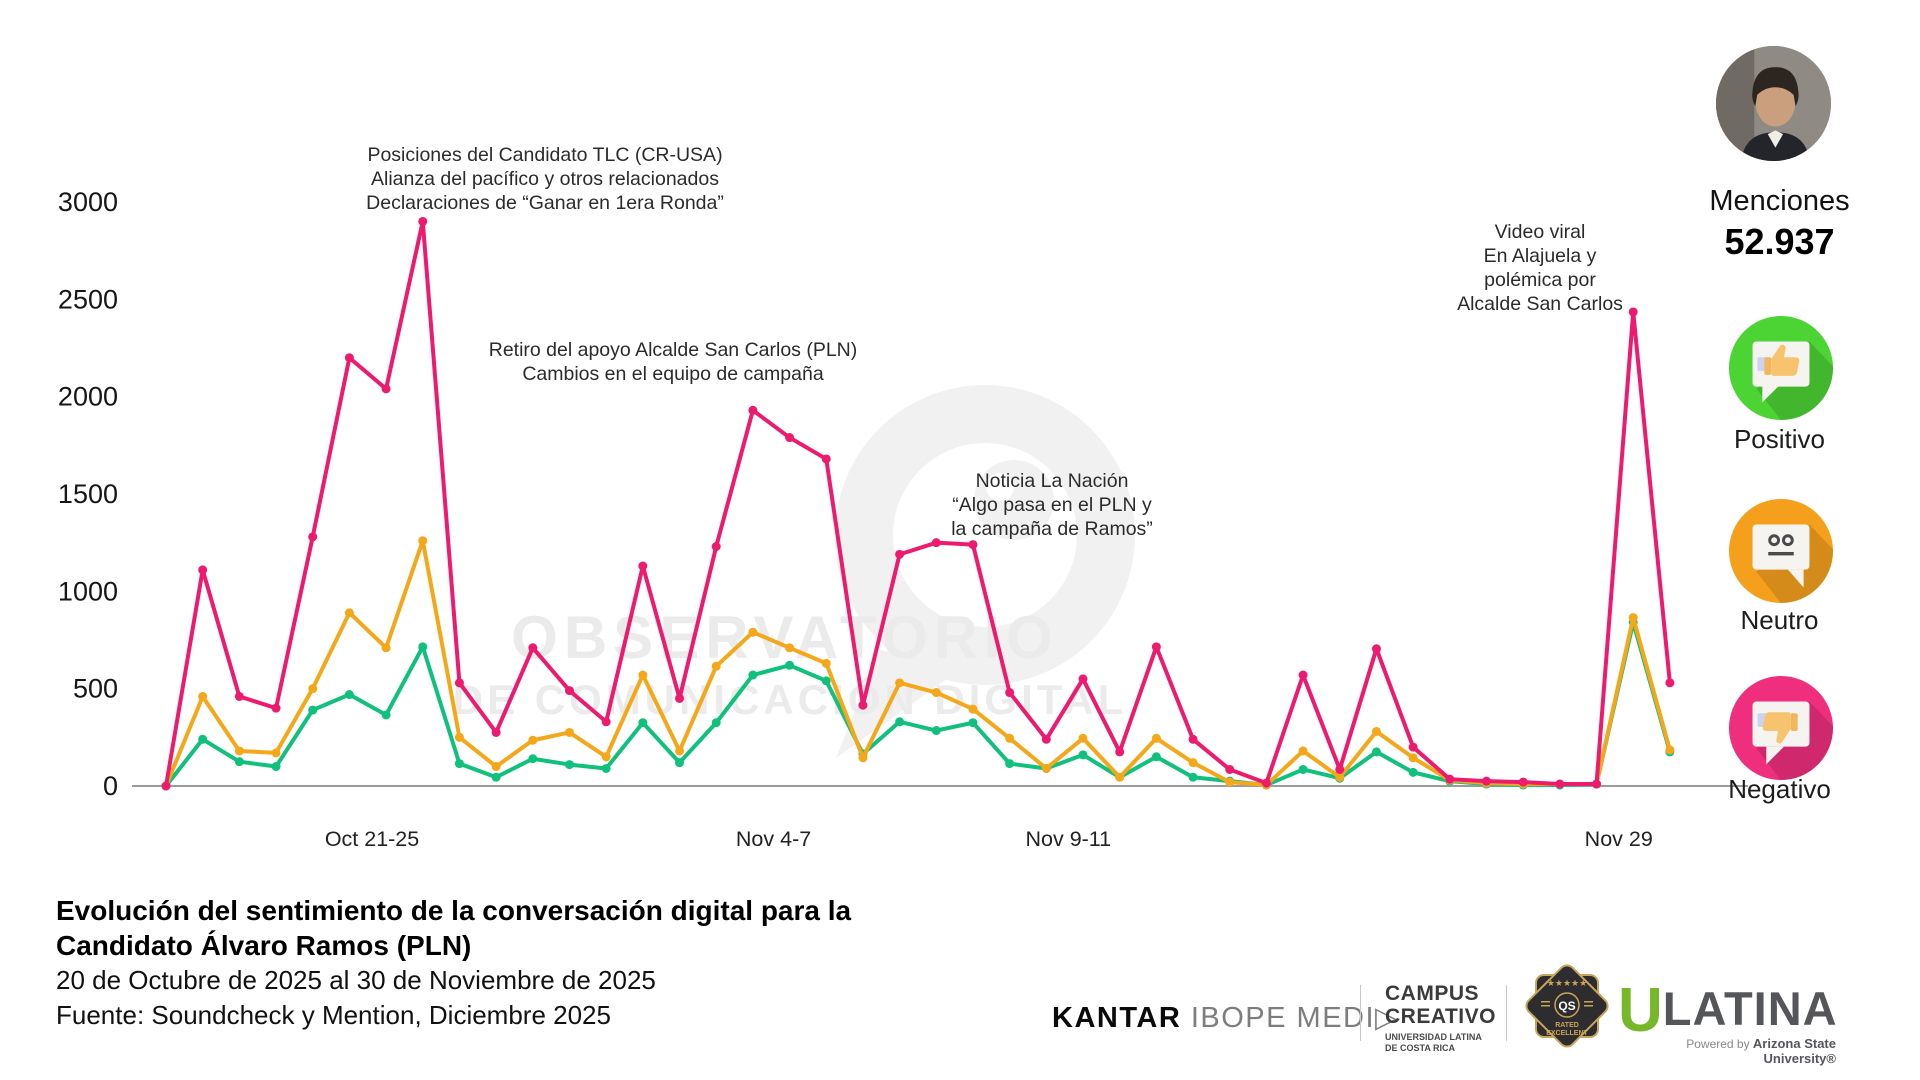 Image resolution: width=1920 pixels, height=1080 pixels. I want to click on annotation-4-line4: Alcalde San Carlos, so click(1540, 304).